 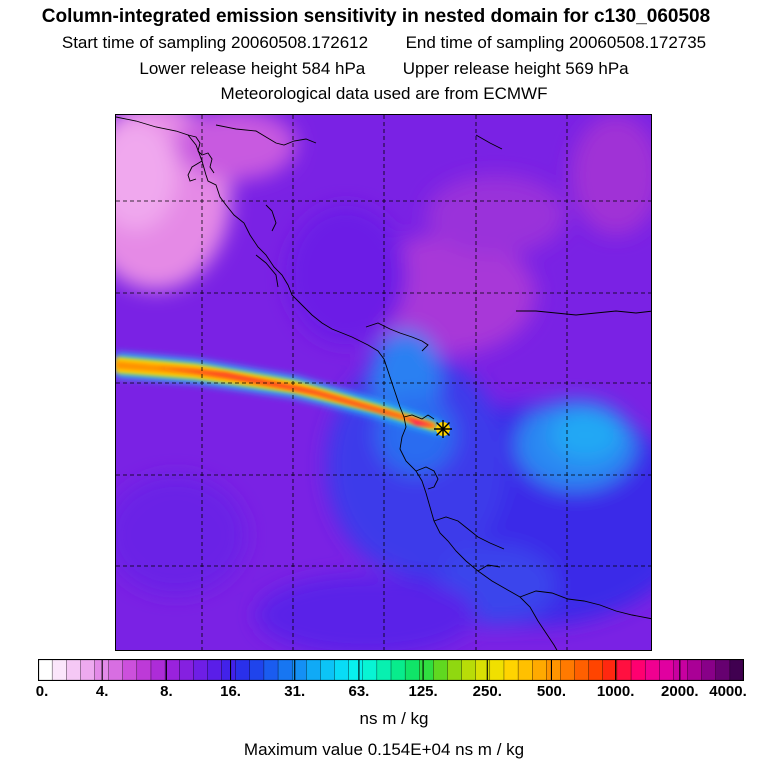 What do you see at coordinates (280, 394) in the screenshot?
I see `emission-plume` at bounding box center [280, 394].